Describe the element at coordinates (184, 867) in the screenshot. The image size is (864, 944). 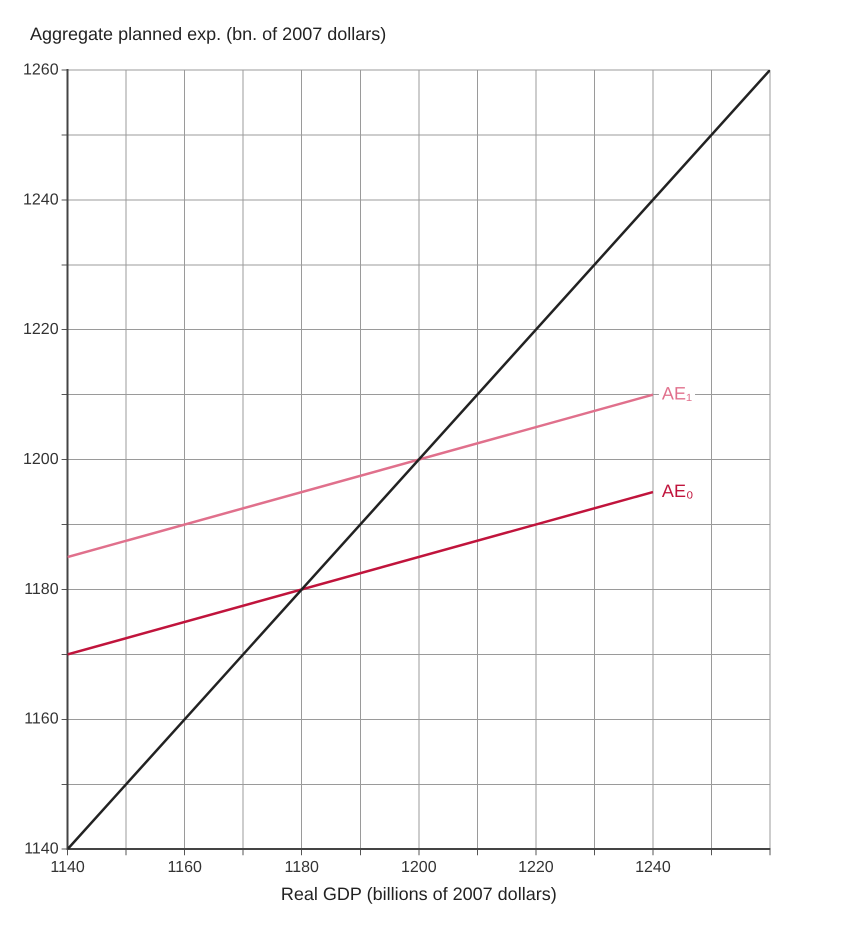
I see `x-tick-label: 1160` at that location.